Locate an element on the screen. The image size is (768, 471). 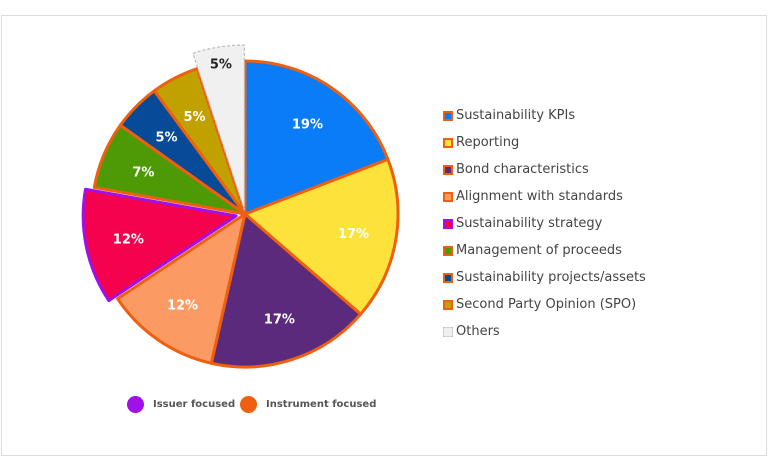
legend-label: Sustainability KPIs is located at coordinates (516, 115).